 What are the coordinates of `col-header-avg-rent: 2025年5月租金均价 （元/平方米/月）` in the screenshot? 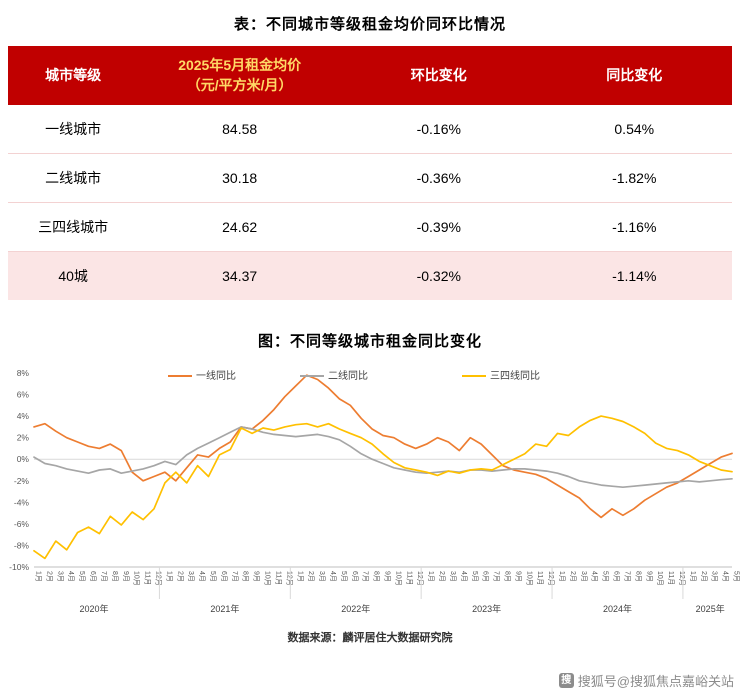 It's located at (240, 75).